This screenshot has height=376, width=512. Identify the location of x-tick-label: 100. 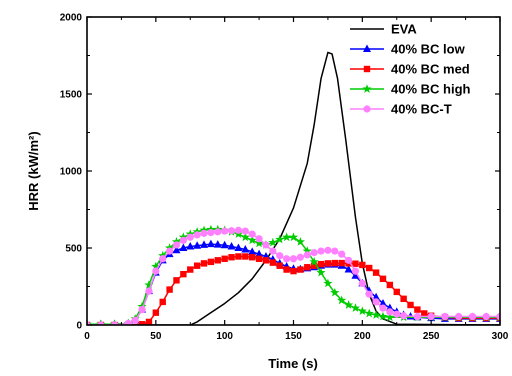
(224, 336).